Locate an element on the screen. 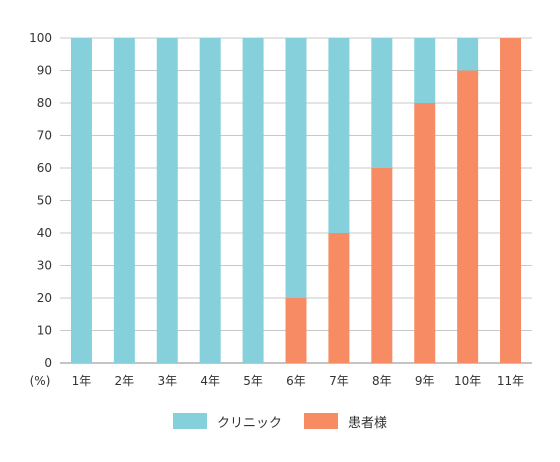  x-tick-label: 2年 is located at coordinates (125, 381).